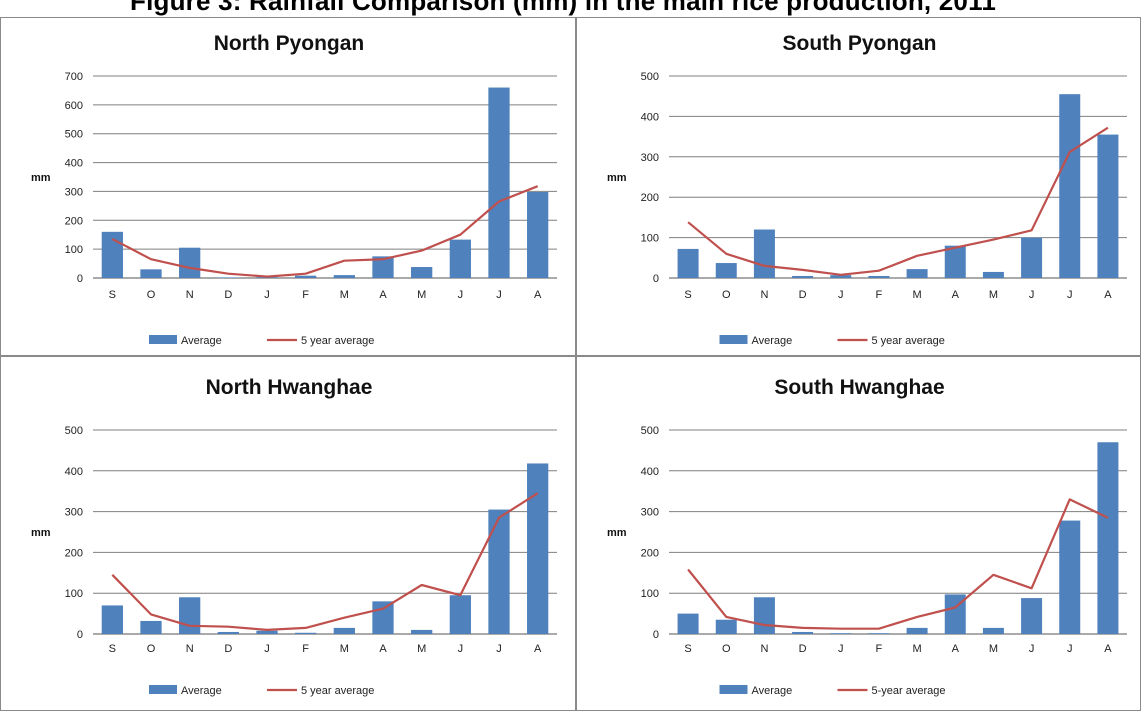 The width and height of the screenshot is (1141, 711). Describe the element at coordinates (860, 43) in the screenshot. I see `chart-title: South Pyongan` at that location.